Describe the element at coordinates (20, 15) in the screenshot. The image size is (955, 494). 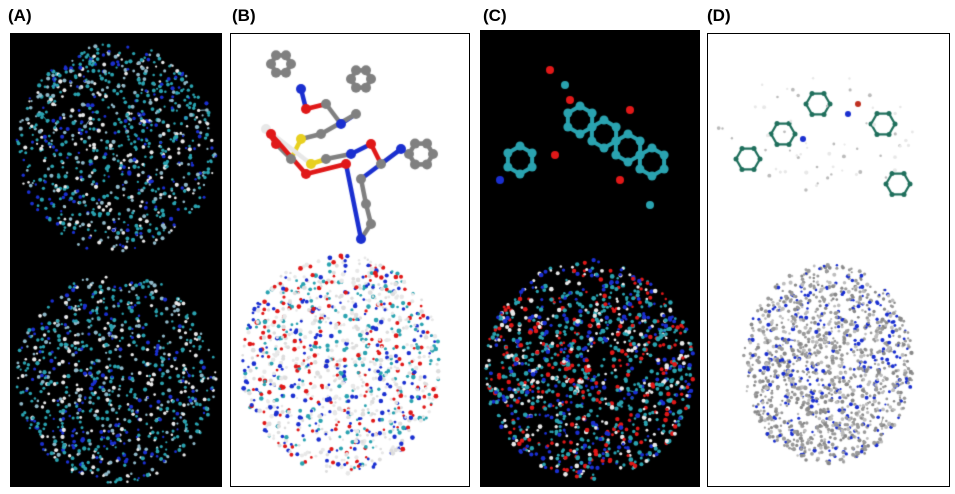
I see `panel-a-label: (A)` at that location.